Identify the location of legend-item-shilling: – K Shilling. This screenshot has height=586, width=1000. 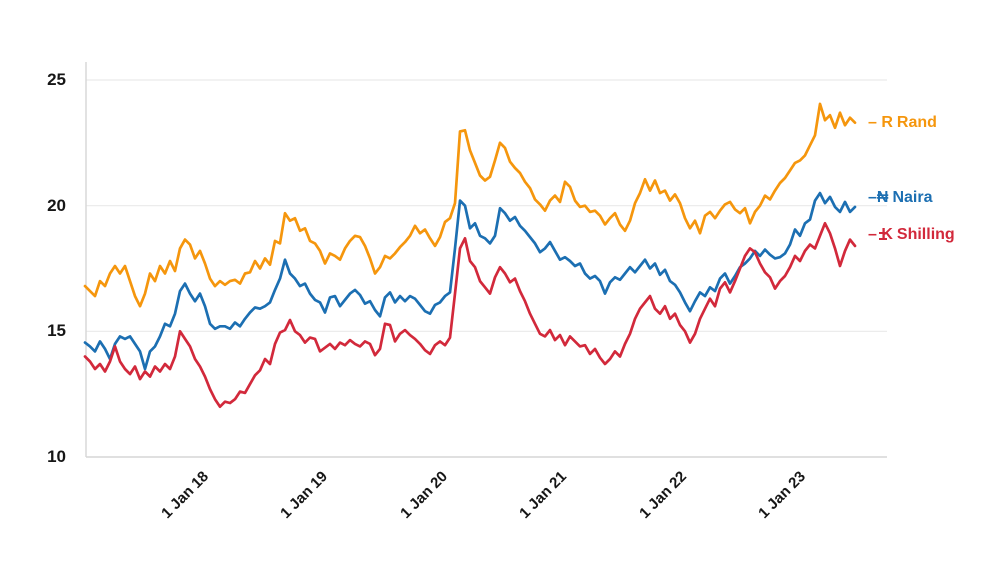
(911, 235).